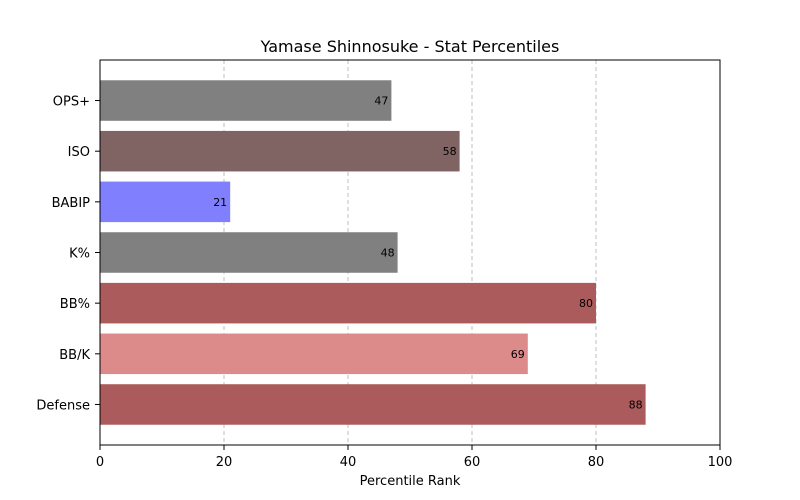  Describe the element at coordinates (75, 304) in the screenshot. I see `y-tick-label: BB%` at that location.